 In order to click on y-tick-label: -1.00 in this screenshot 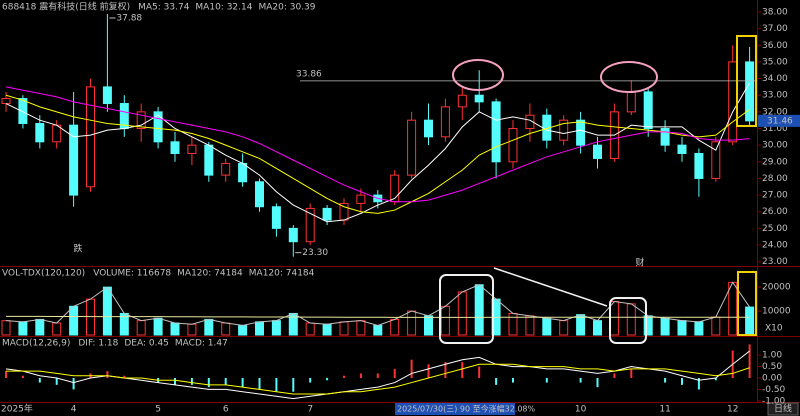, I will do `click(774, 401)`.